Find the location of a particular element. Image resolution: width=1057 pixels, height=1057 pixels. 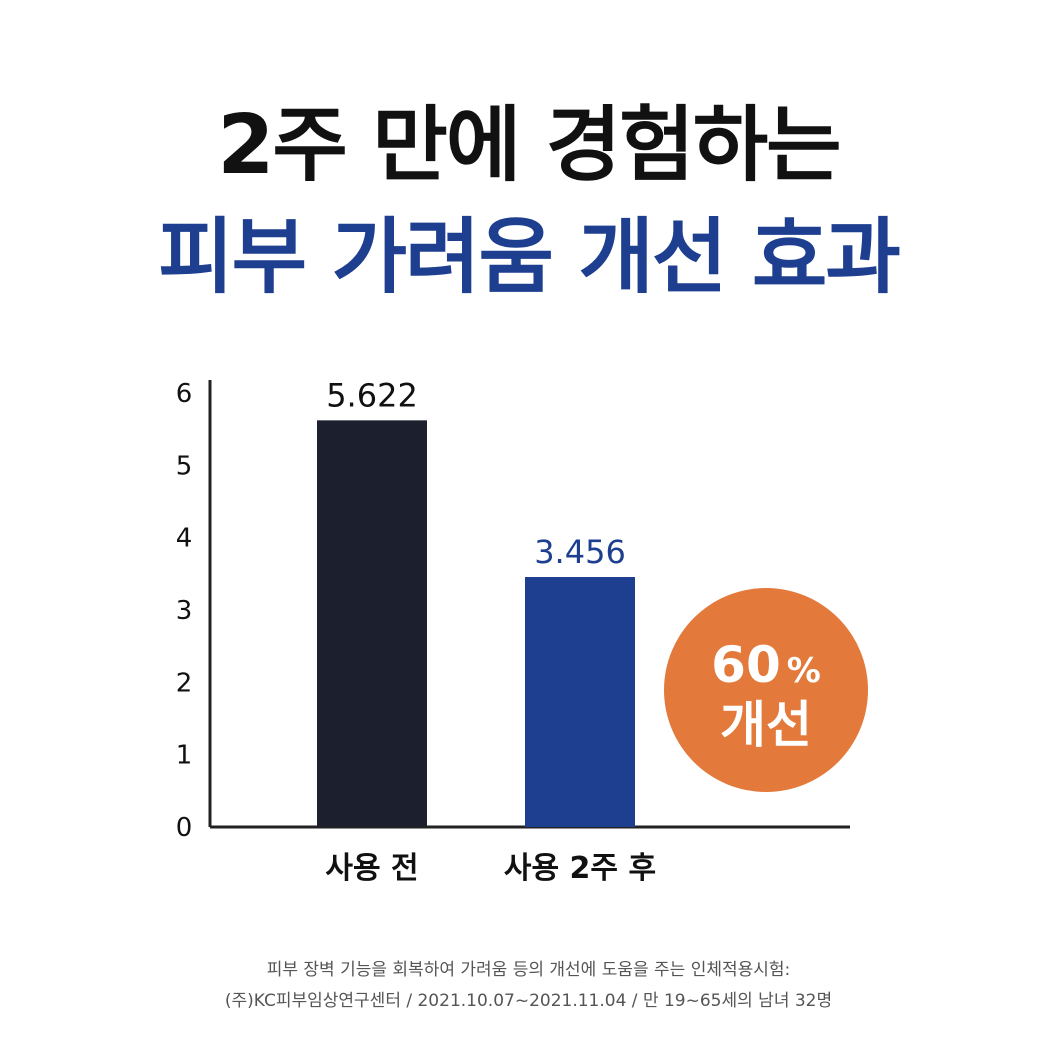

bar-value-label: 5.622 is located at coordinates (372, 395).